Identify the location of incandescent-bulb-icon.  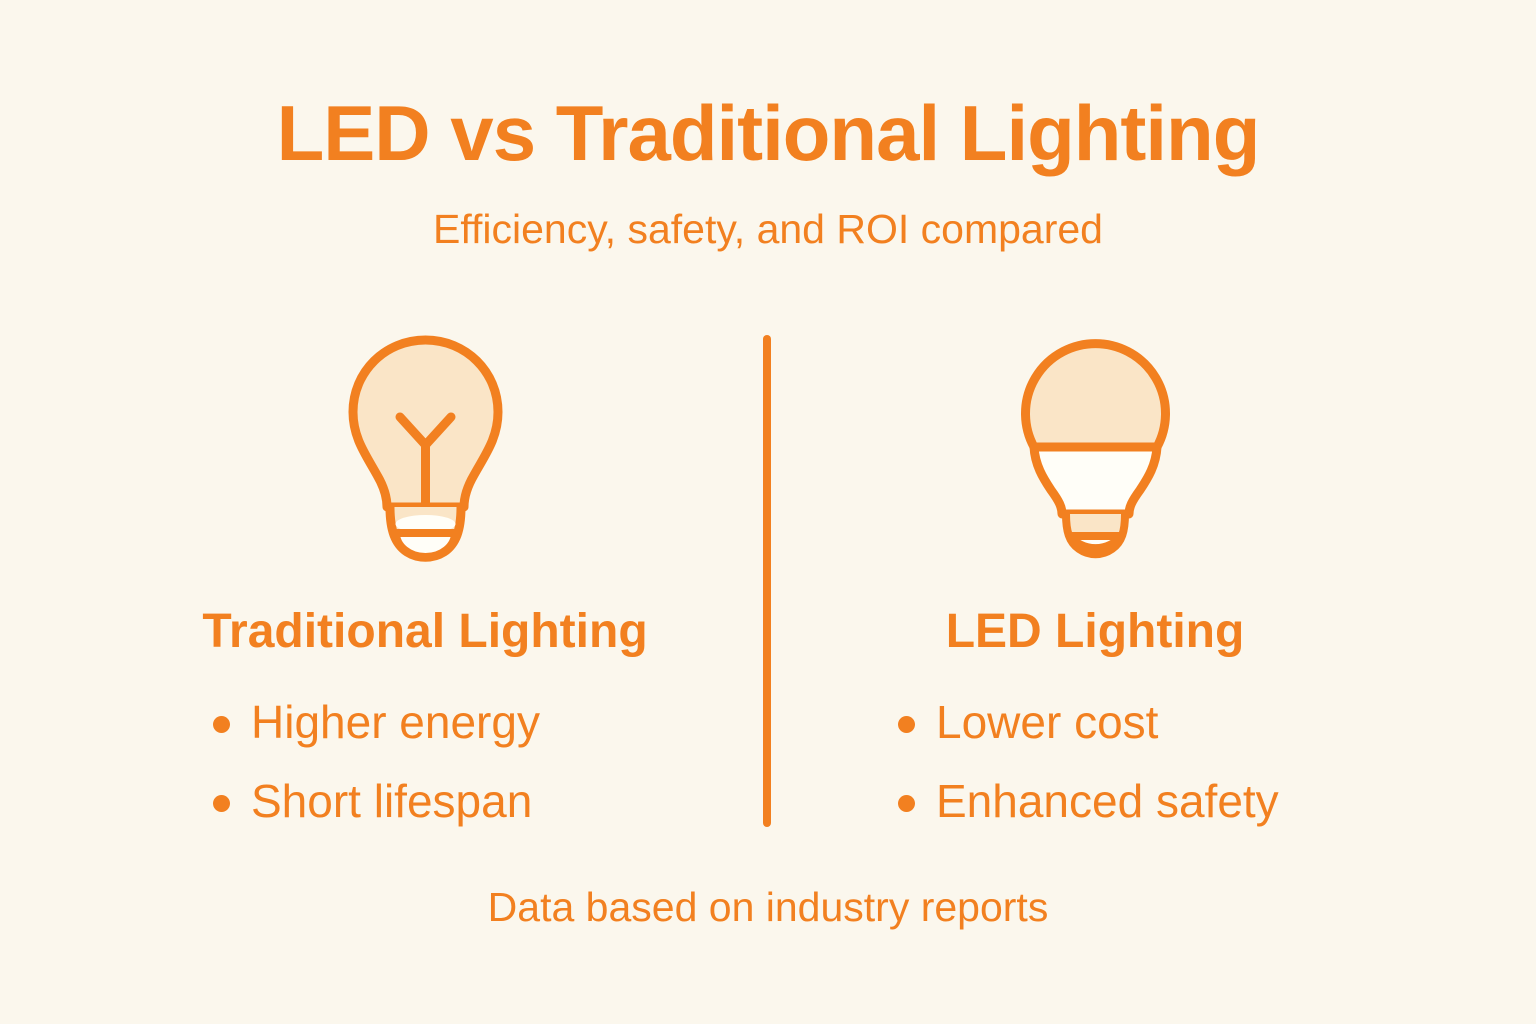
(425, 449).